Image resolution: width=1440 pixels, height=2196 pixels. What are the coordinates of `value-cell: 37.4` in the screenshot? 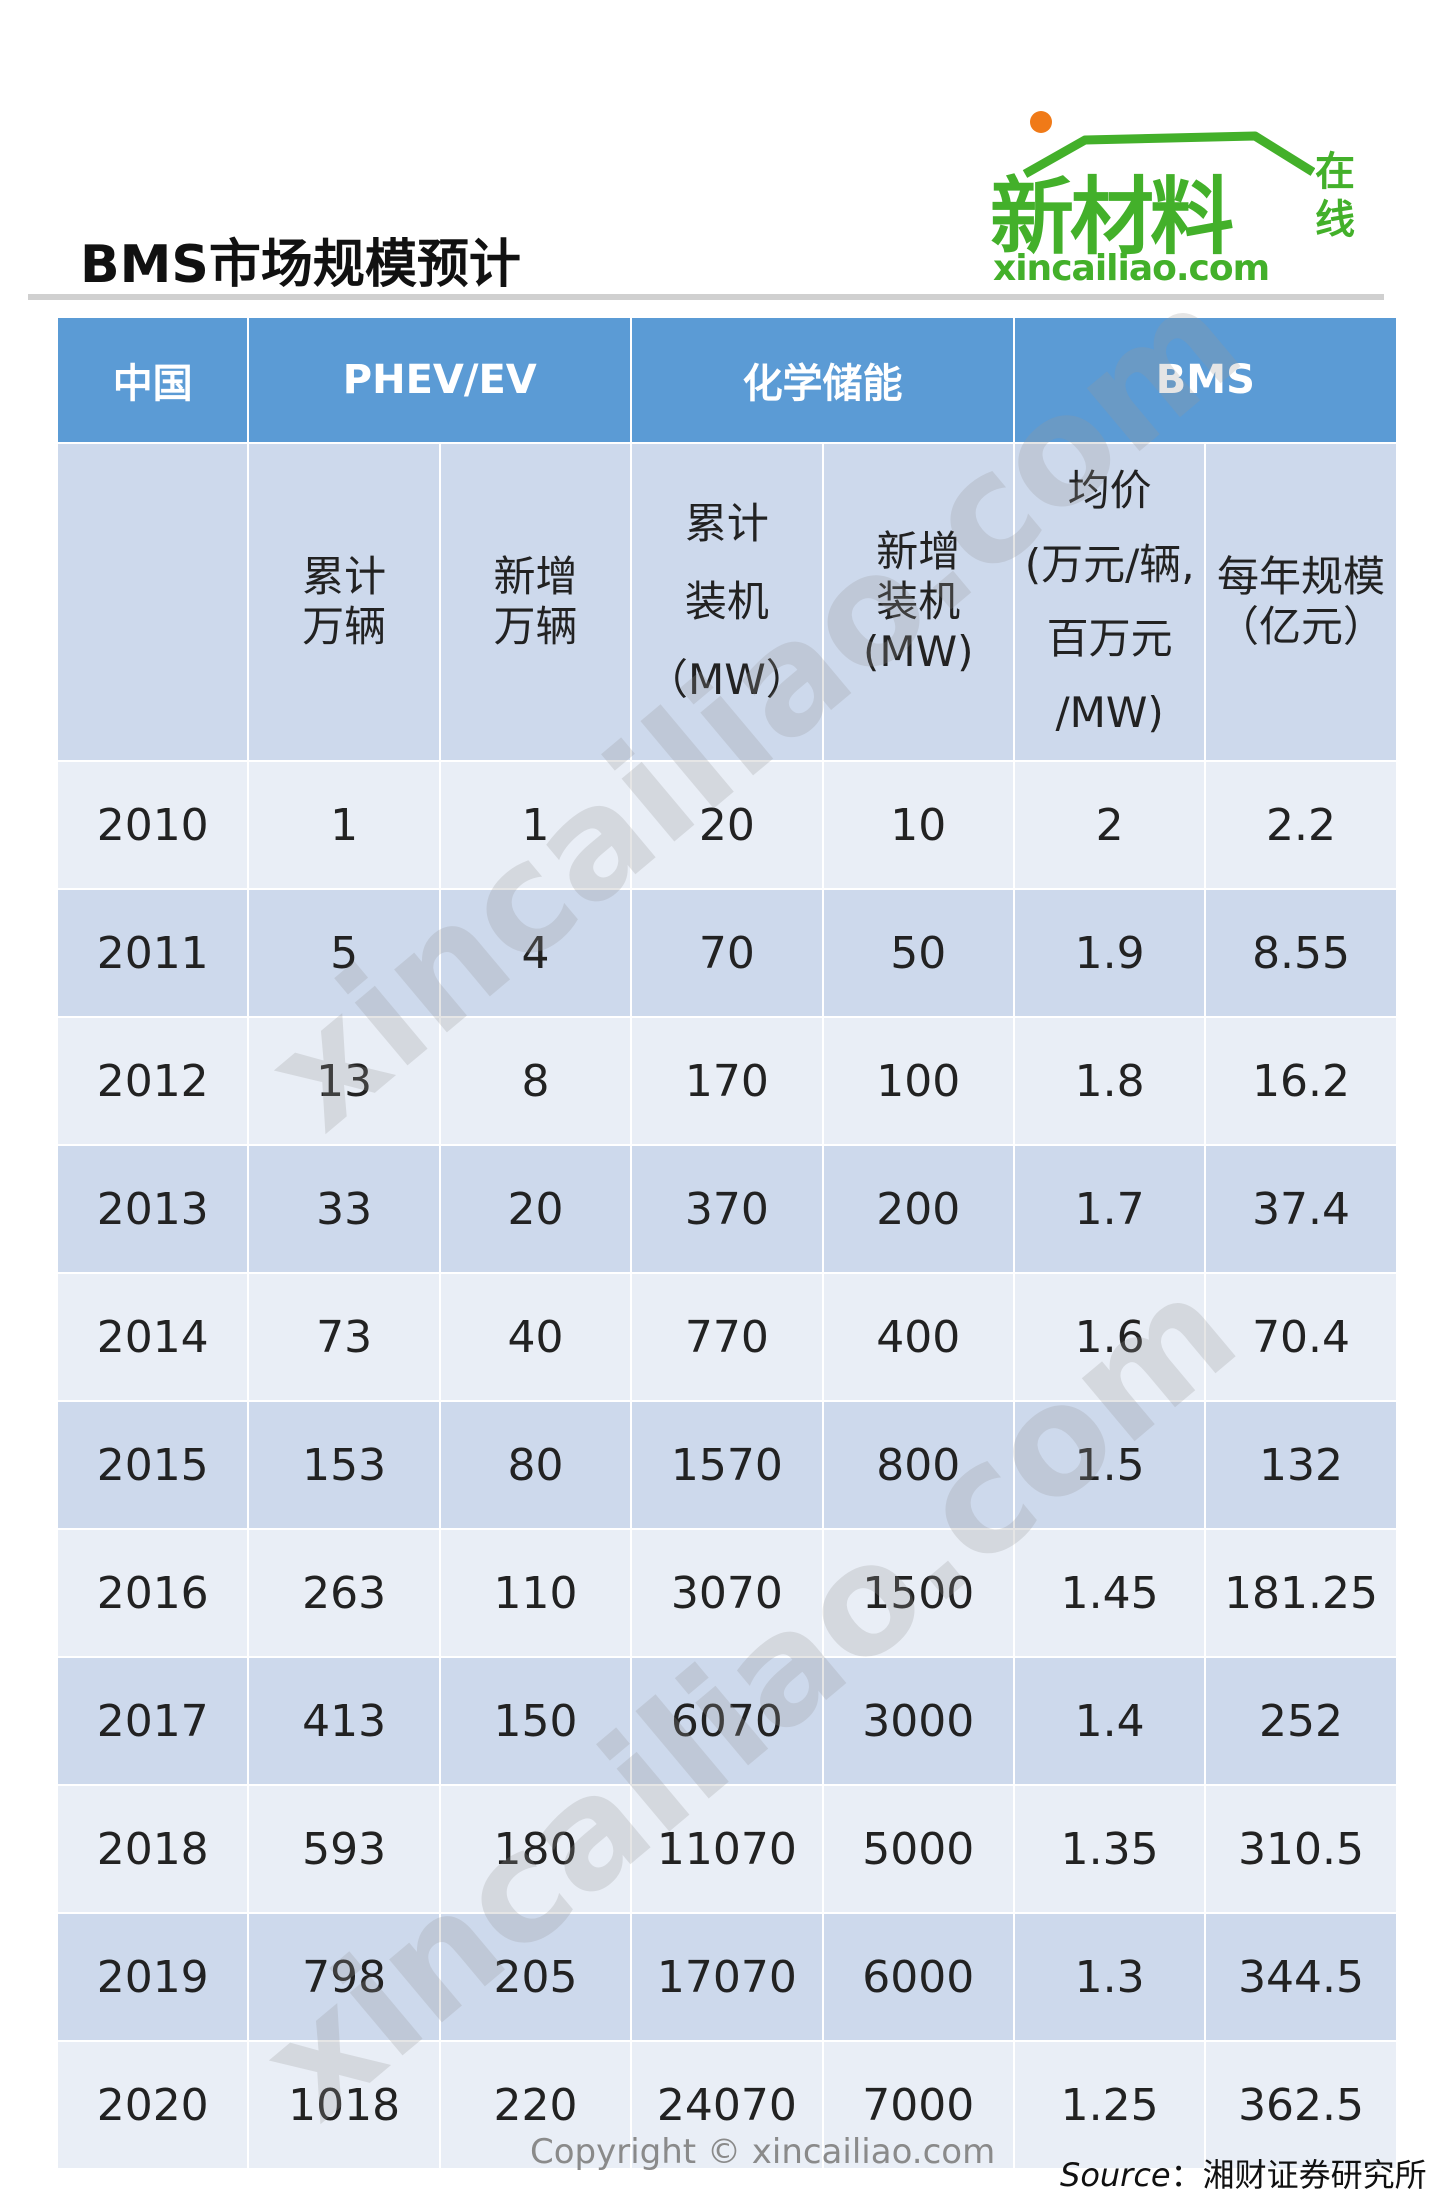 It's located at (1301, 1209).